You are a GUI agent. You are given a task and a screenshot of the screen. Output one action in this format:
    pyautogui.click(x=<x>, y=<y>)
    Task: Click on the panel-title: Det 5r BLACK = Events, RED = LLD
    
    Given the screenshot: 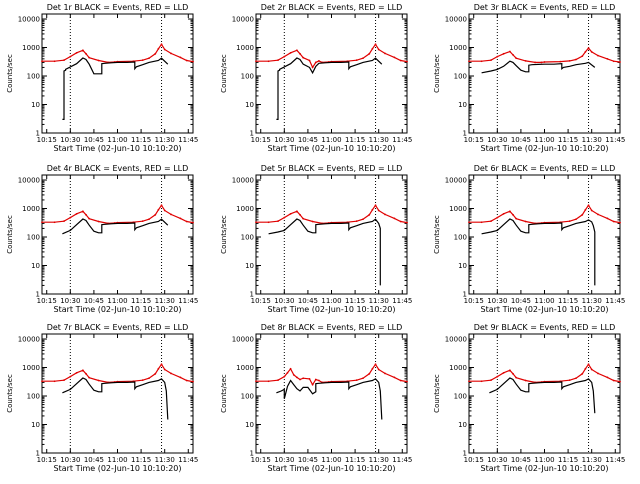 What is the action you would take?
    pyautogui.click(x=332, y=168)
    